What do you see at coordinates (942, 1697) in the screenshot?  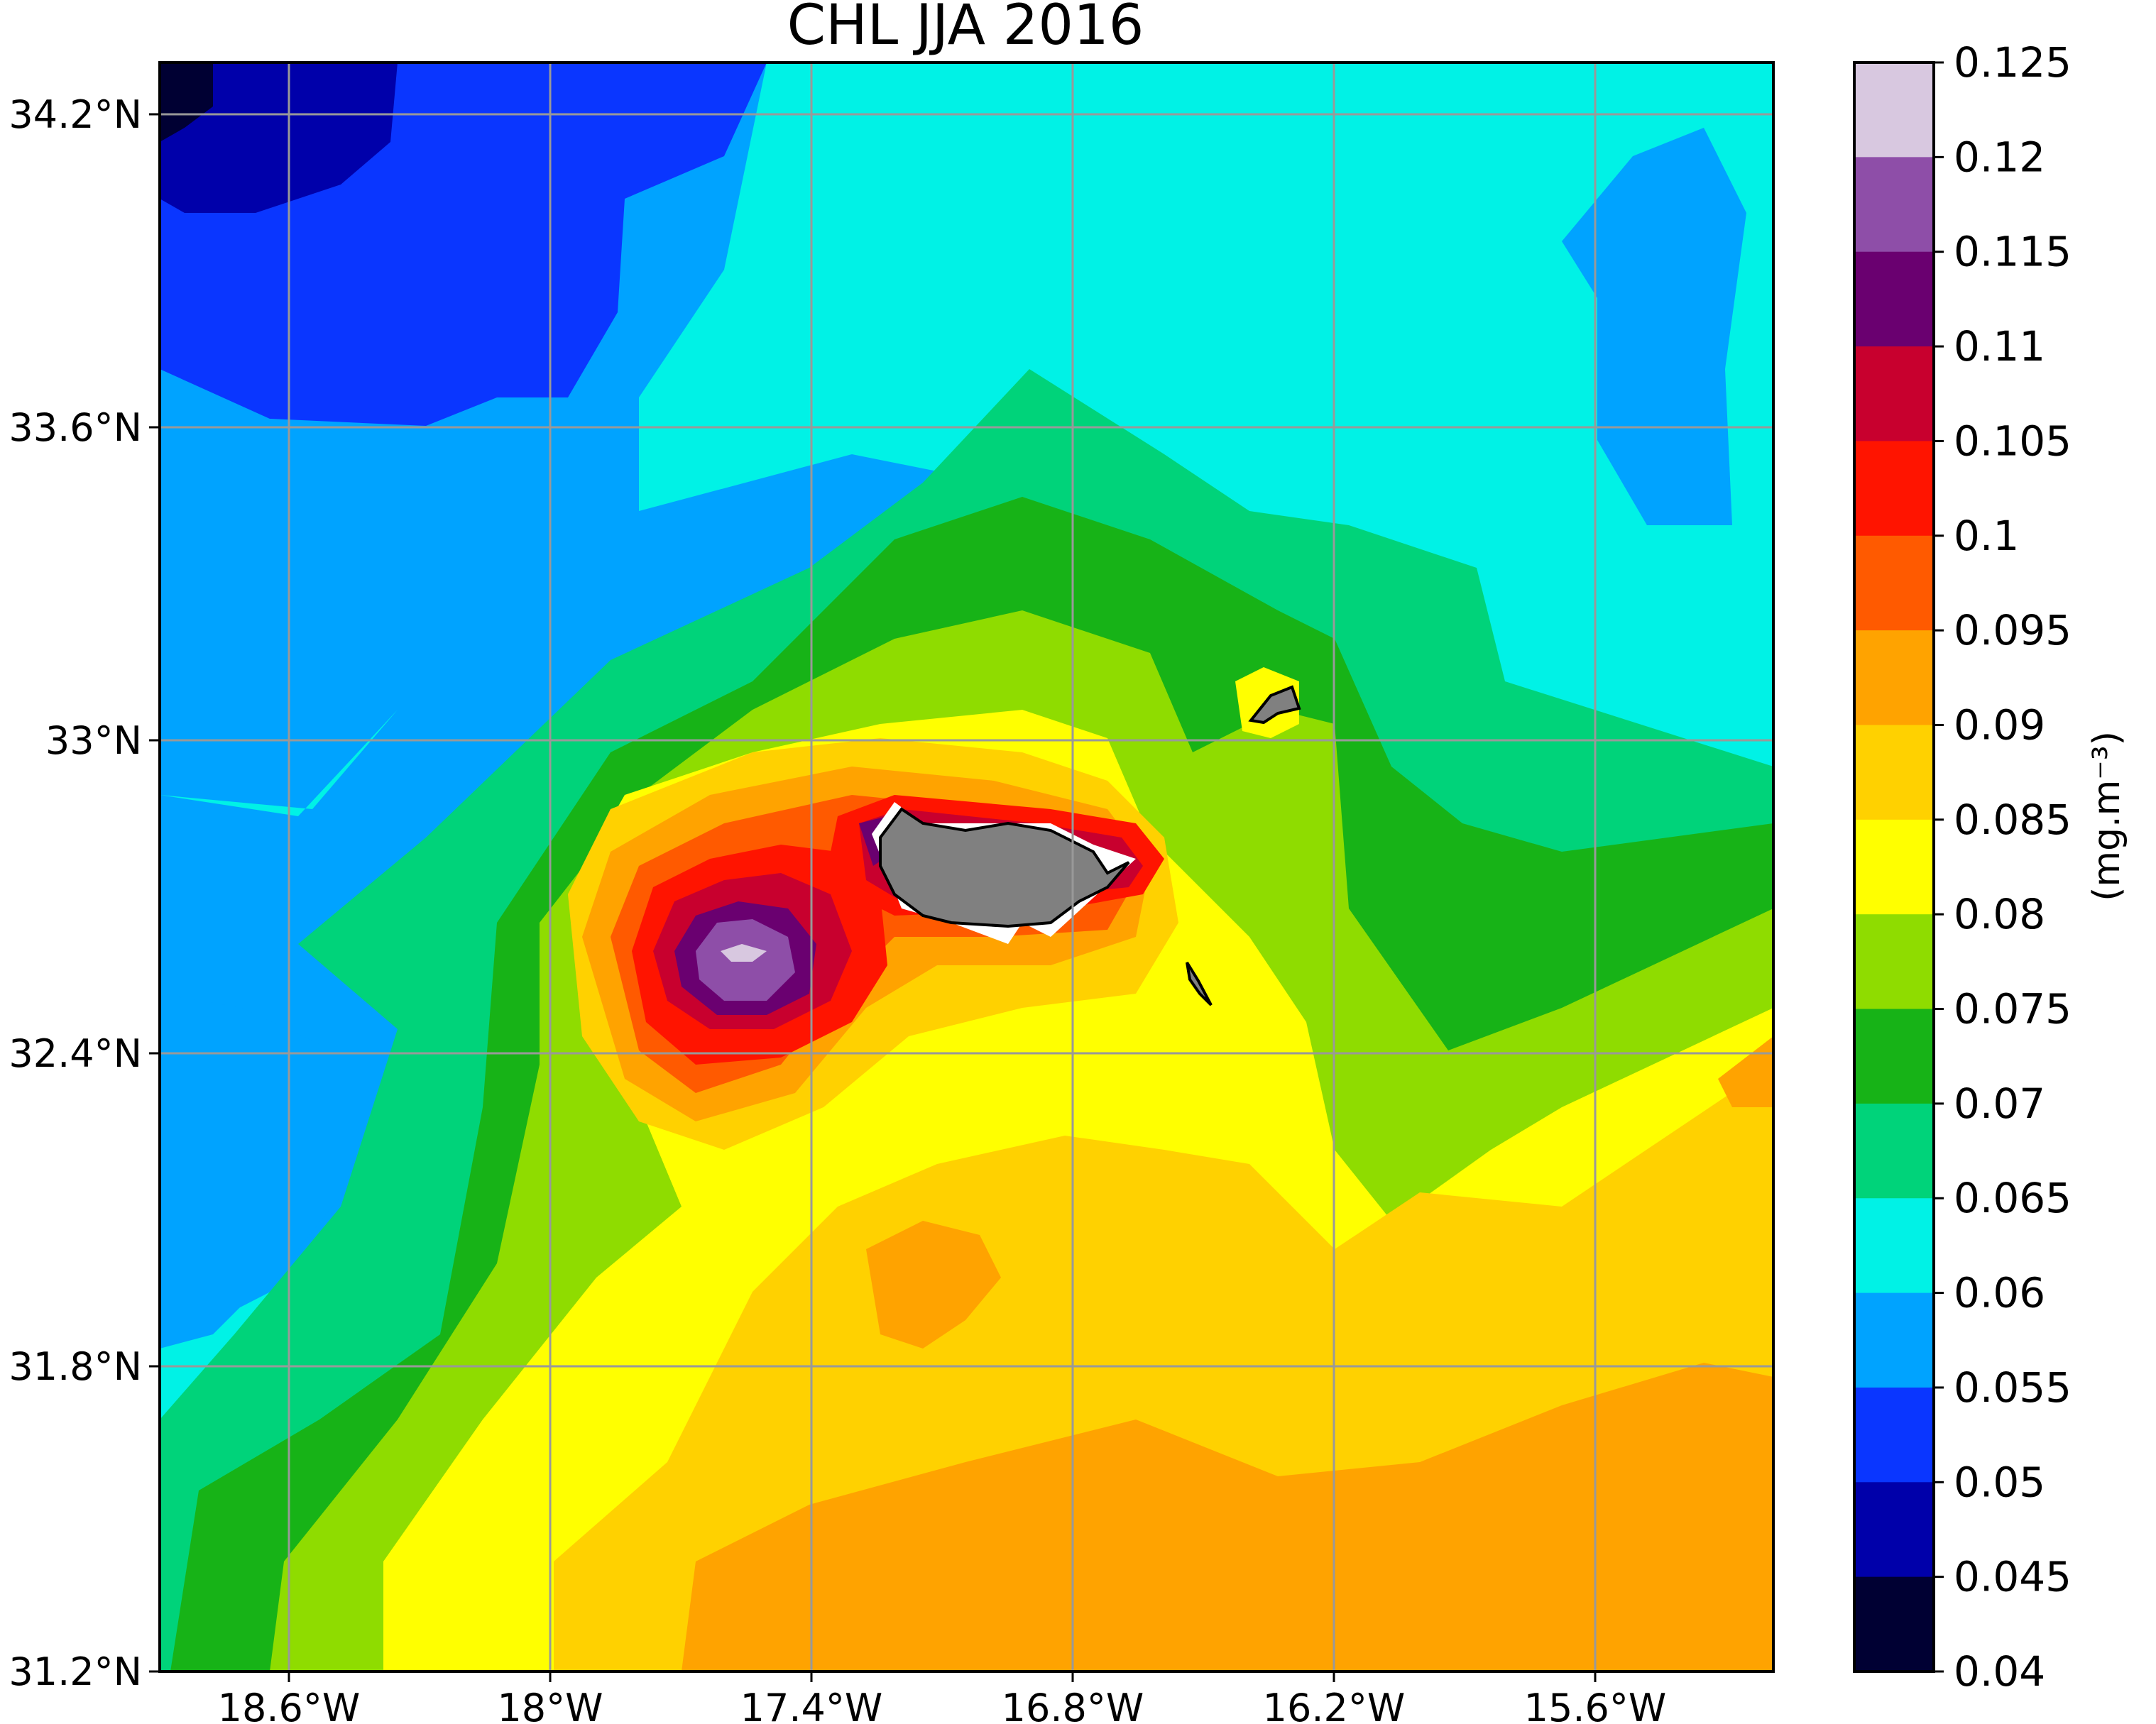 I see `x-axis: 18.6°W 18°W 17.4°W 16.8°W 16.2°W 15.6°W` at bounding box center [942, 1697].